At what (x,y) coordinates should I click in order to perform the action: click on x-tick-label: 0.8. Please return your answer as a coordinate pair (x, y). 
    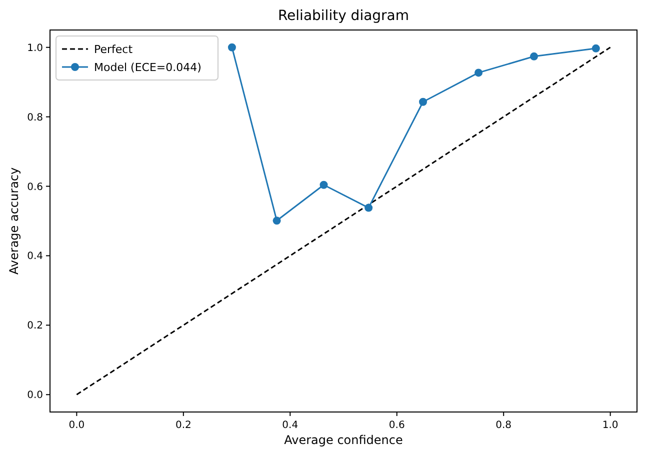
    Looking at the image, I should click on (504, 425).